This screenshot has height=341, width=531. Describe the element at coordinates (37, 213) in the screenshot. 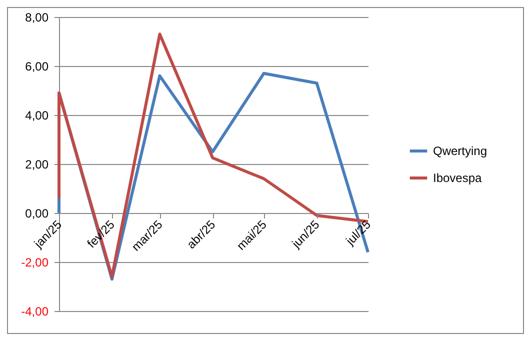

I see `y-tick-label: 0,00` at that location.